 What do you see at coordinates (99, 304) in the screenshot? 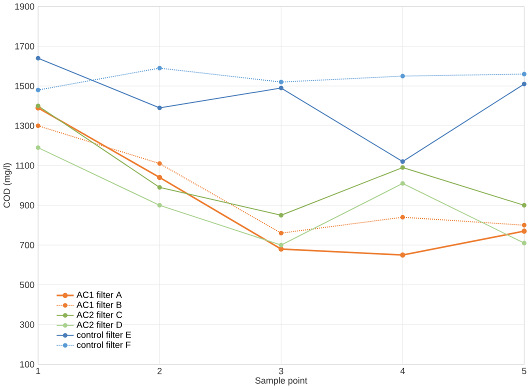
I see `legend-label: AC1 filter B` at bounding box center [99, 304].